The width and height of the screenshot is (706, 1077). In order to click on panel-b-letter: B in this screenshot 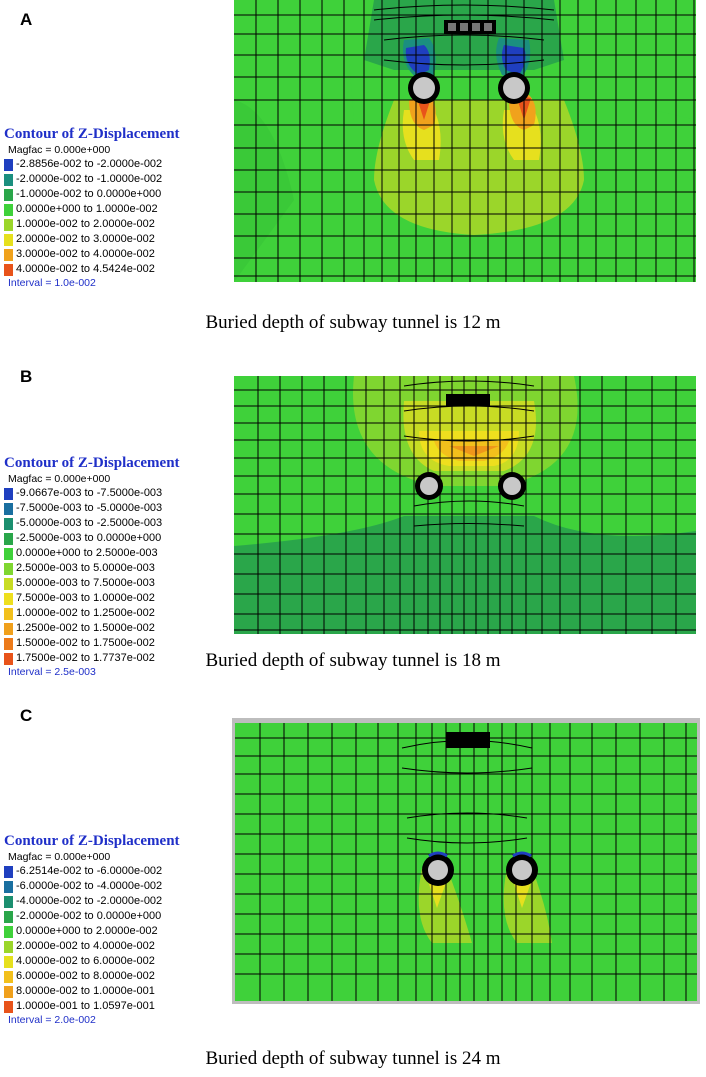, I will do `click(26, 376)`.